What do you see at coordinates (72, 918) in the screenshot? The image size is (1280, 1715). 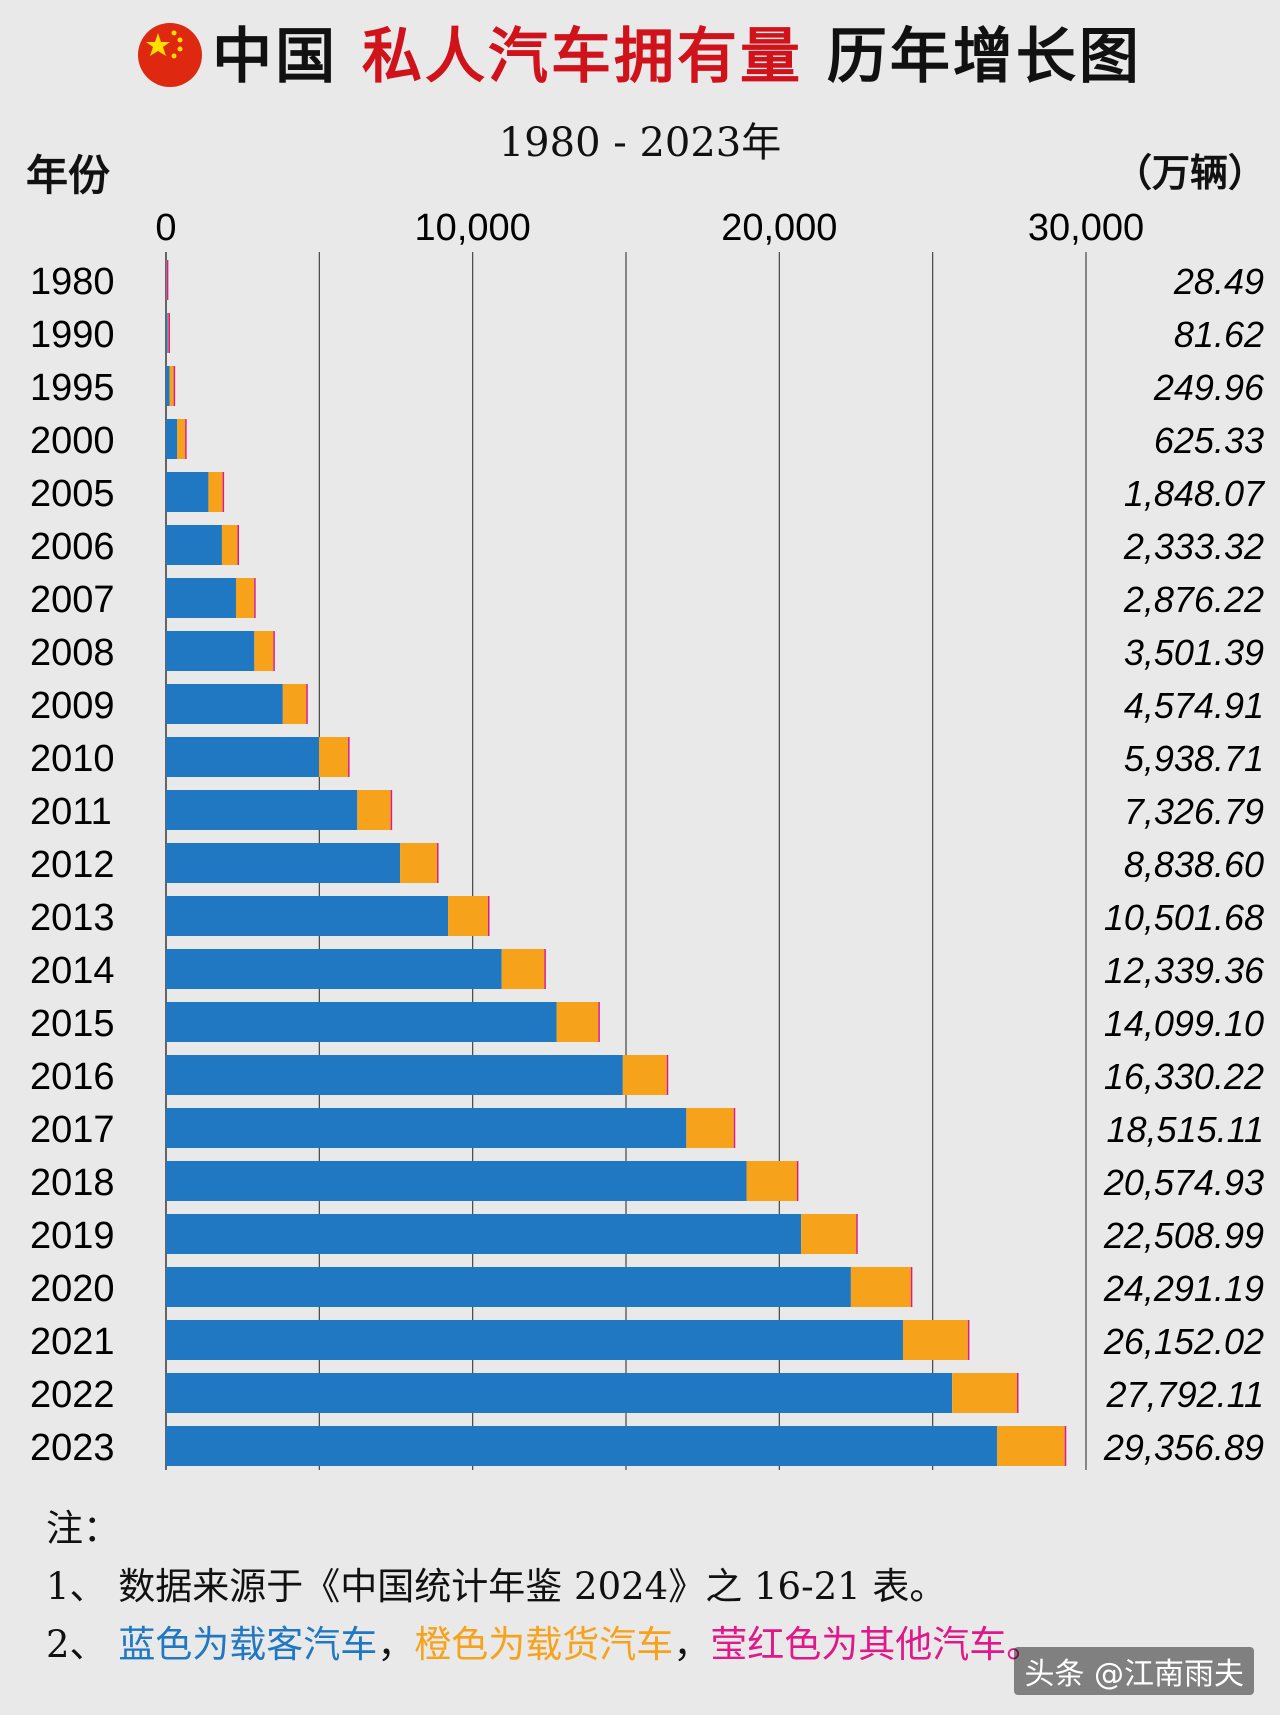 I see `year-label-2013: 2013` at bounding box center [72, 918].